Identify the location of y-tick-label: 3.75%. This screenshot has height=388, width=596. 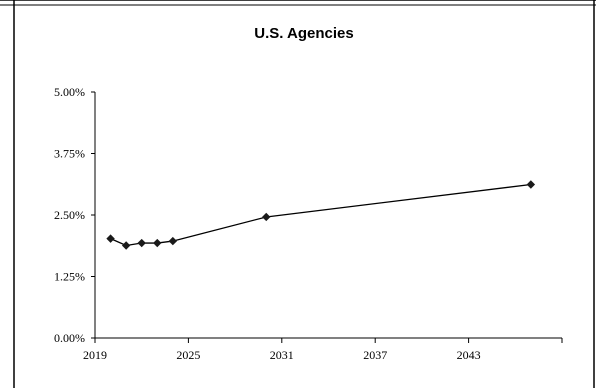
(69, 154).